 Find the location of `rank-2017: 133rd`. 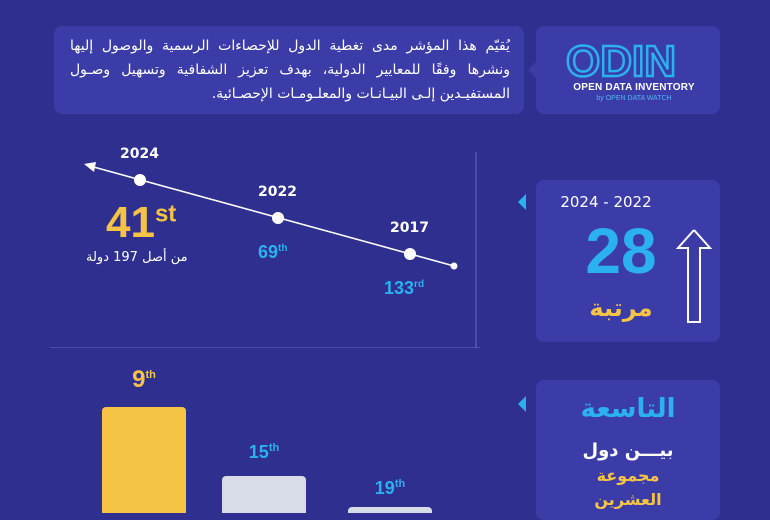

rank-2017: 133rd is located at coordinates (404, 288).